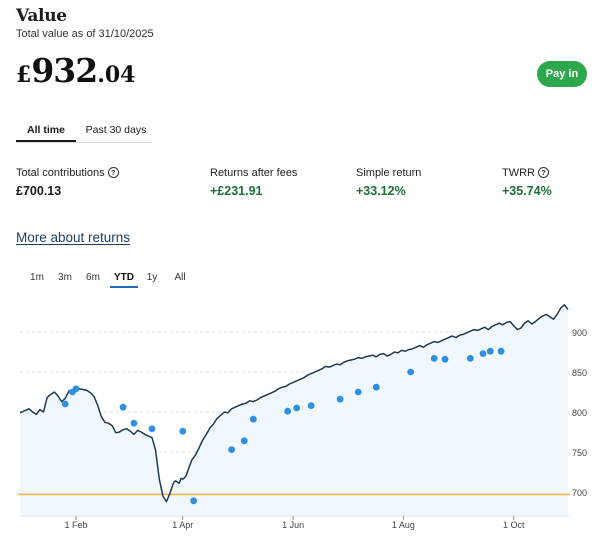 This screenshot has height=536, width=600. What do you see at coordinates (46, 130) in the screenshot?
I see `tab-all-time: All time` at bounding box center [46, 130].